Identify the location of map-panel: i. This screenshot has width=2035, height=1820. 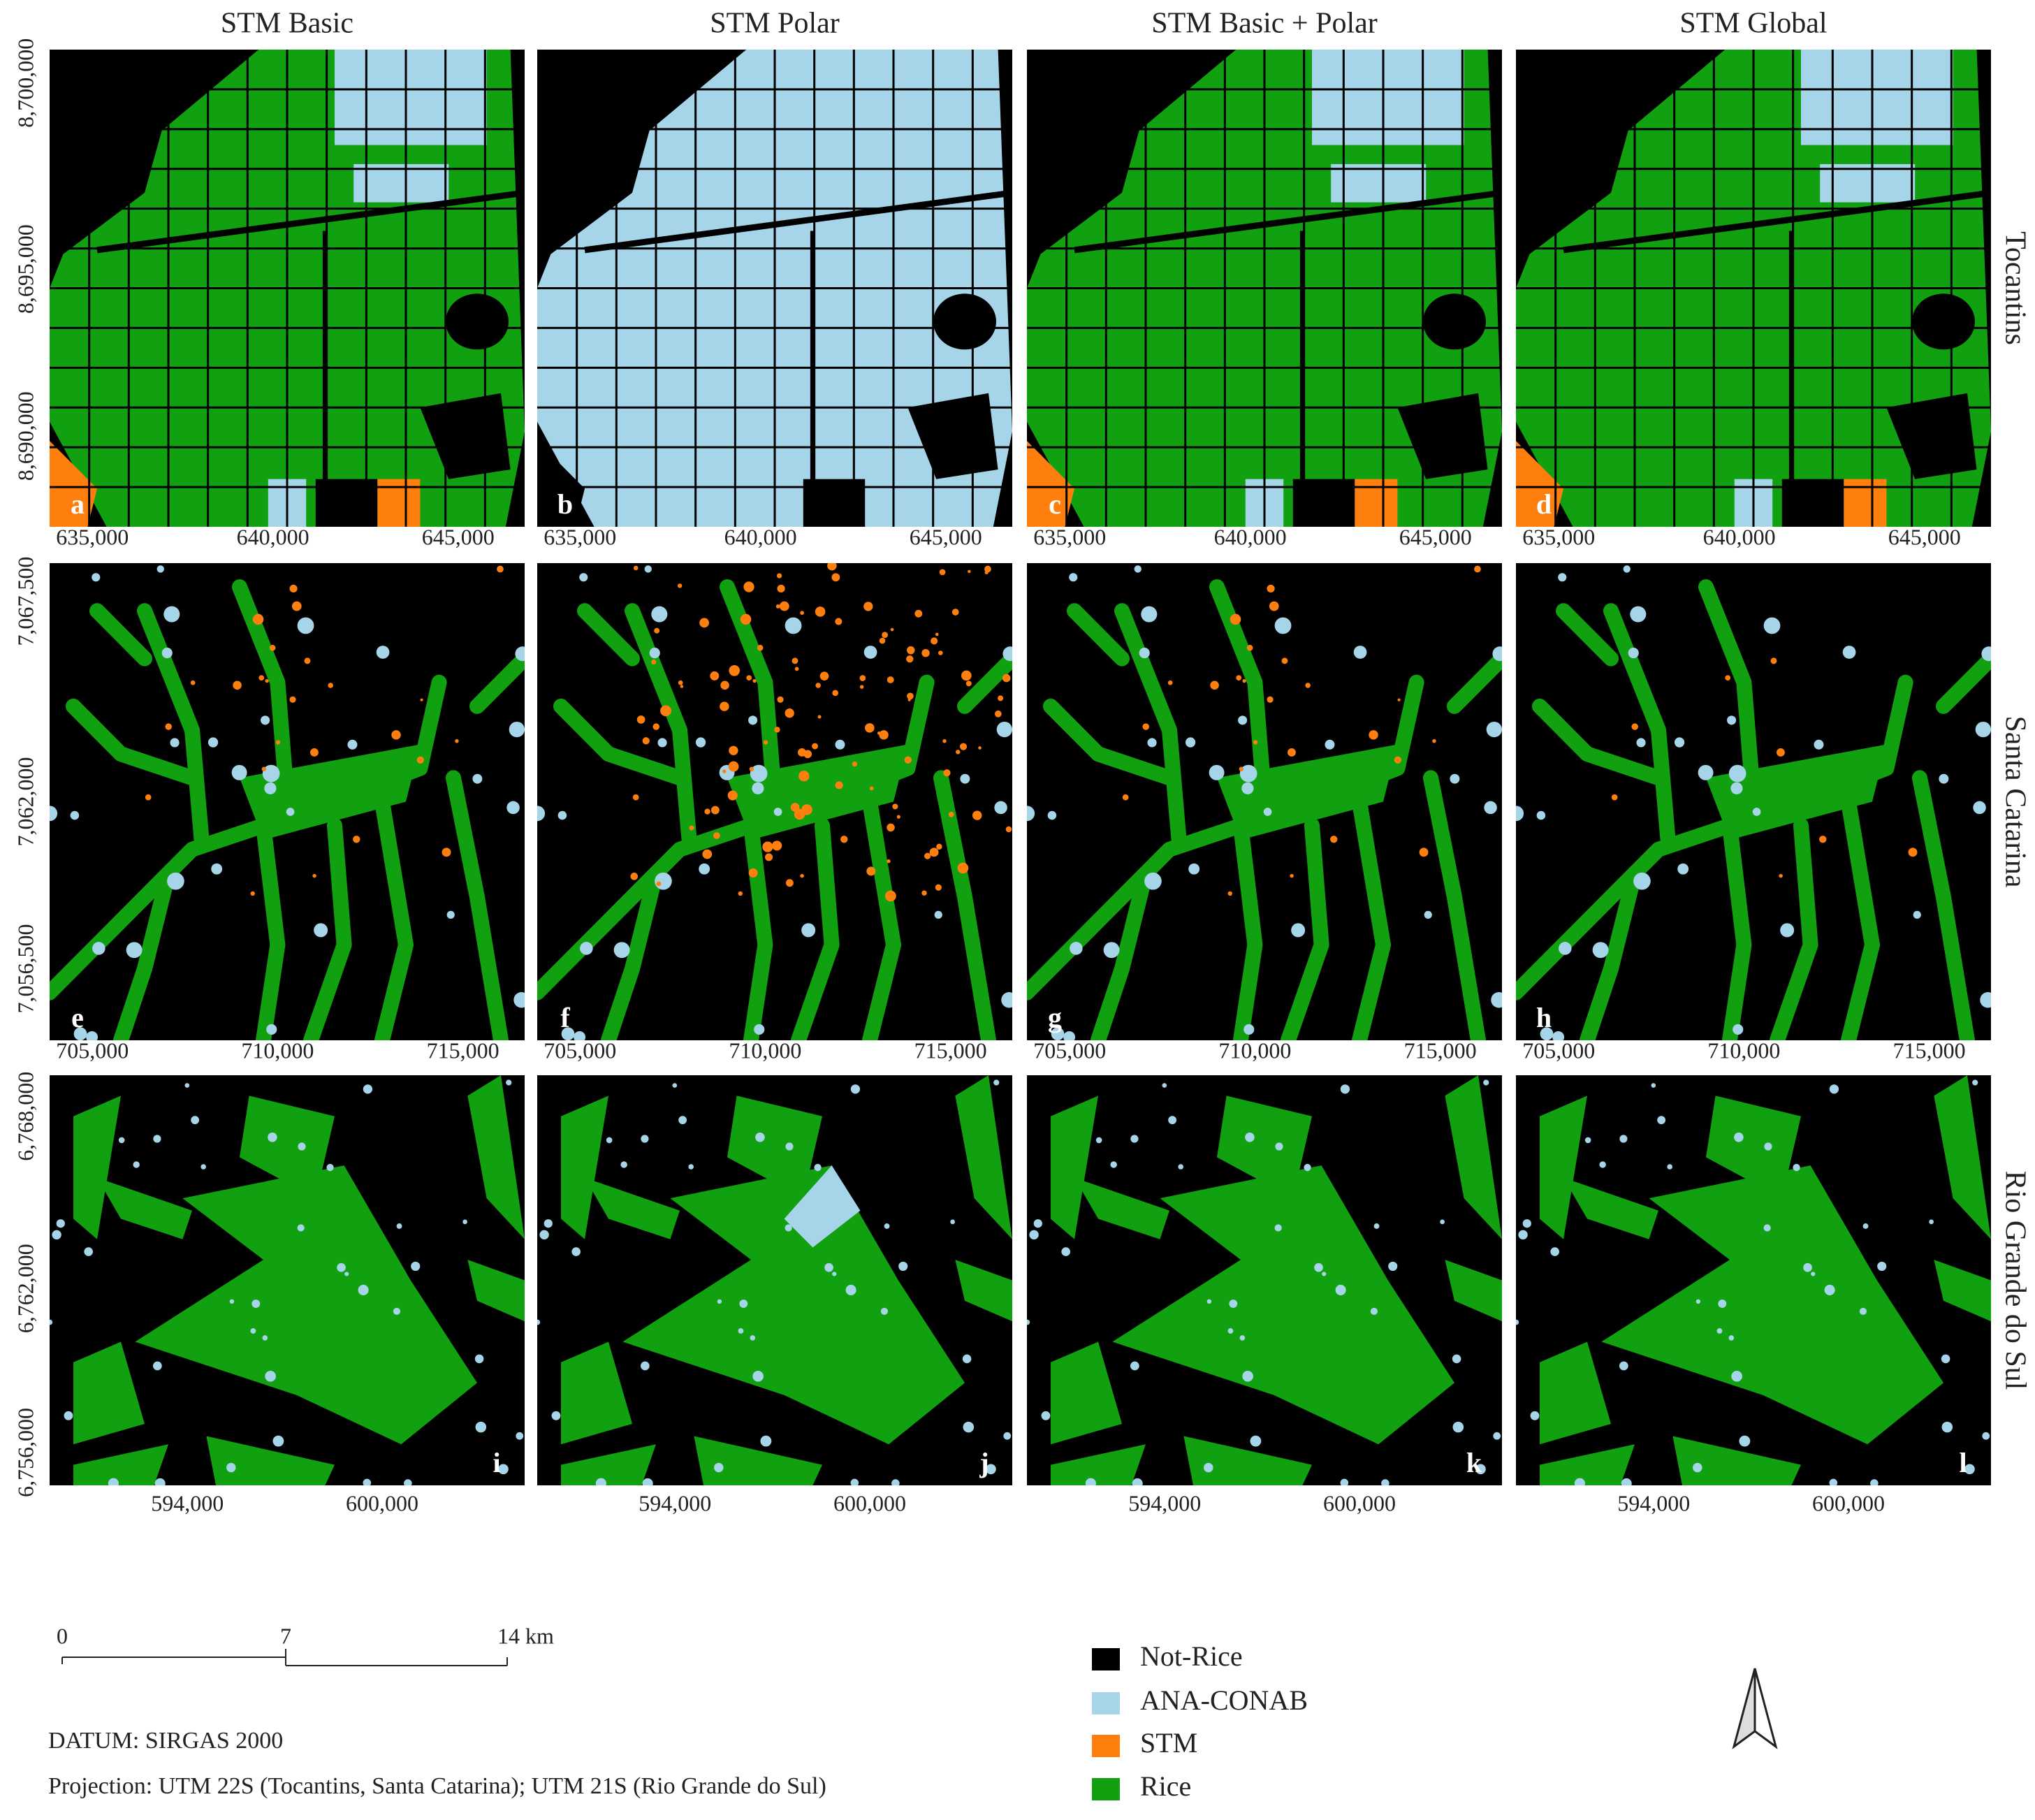
(287, 1280).